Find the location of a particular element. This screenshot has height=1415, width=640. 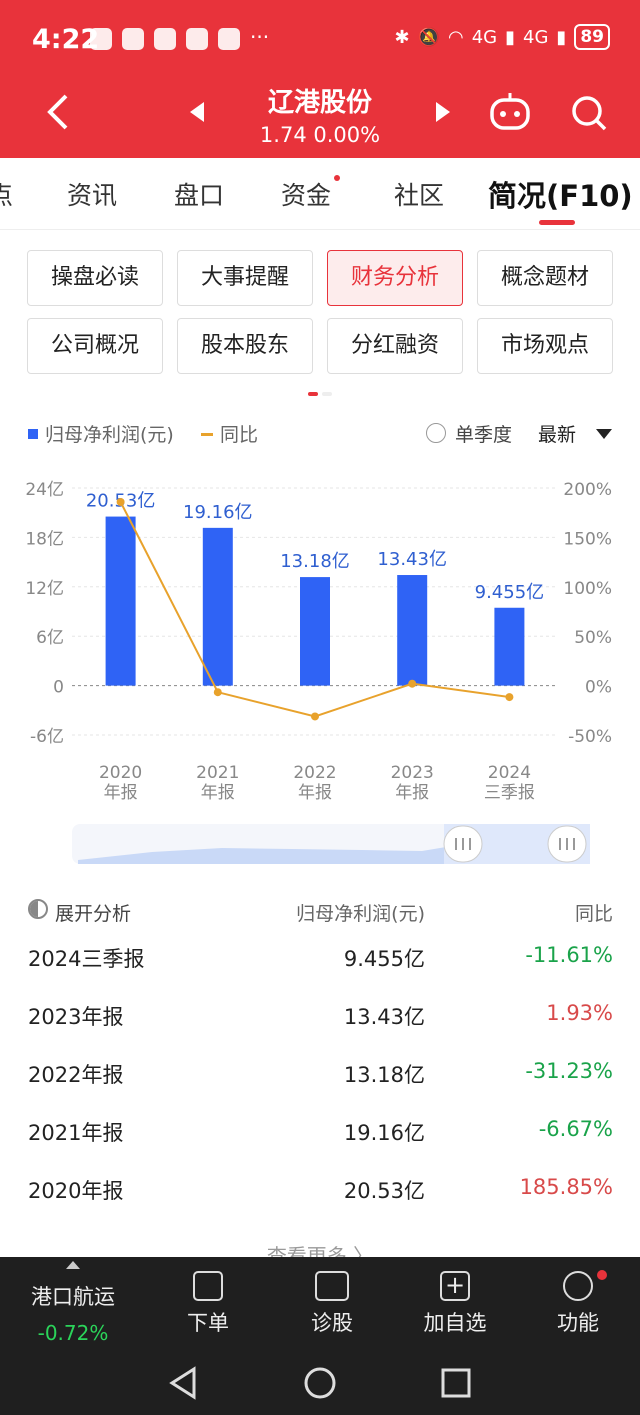

diagnose-button: 诊股 is located at coordinates (332, 1304).